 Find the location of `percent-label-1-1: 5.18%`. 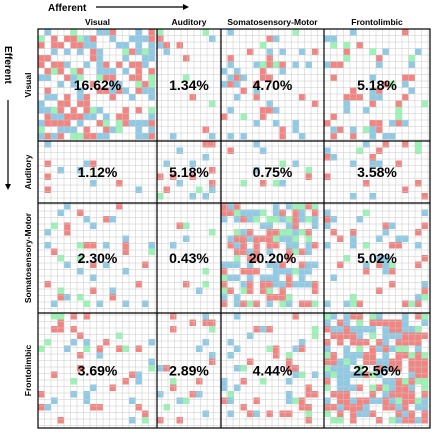

percent-label-1-1: 5.18% is located at coordinates (189, 172).